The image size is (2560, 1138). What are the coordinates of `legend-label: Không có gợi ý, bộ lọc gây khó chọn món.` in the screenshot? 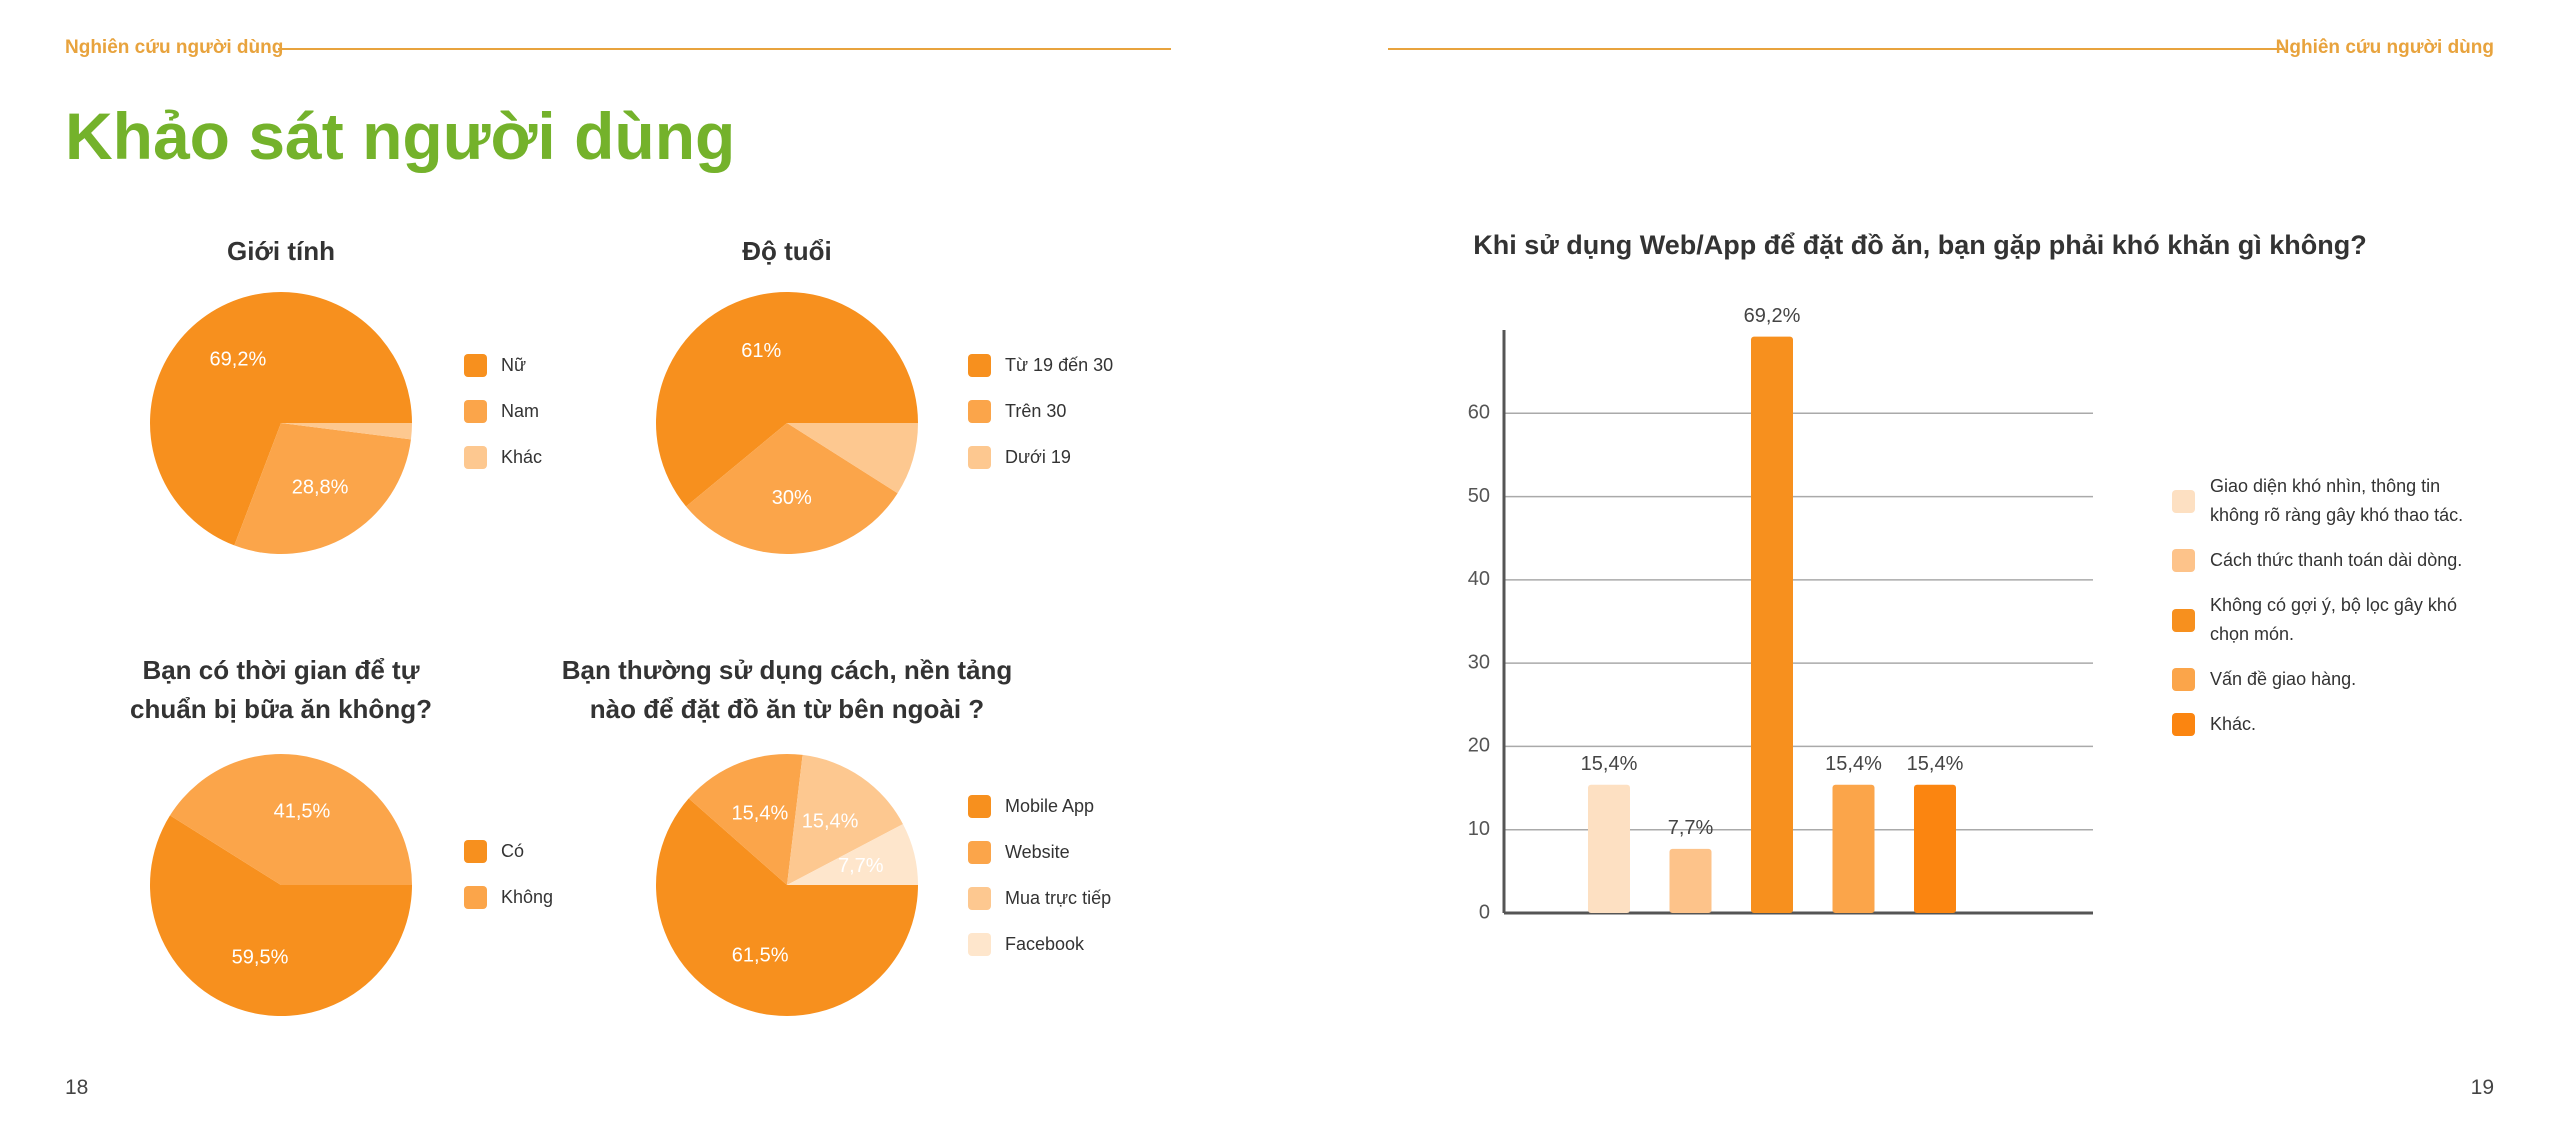 It's located at (2333, 619).